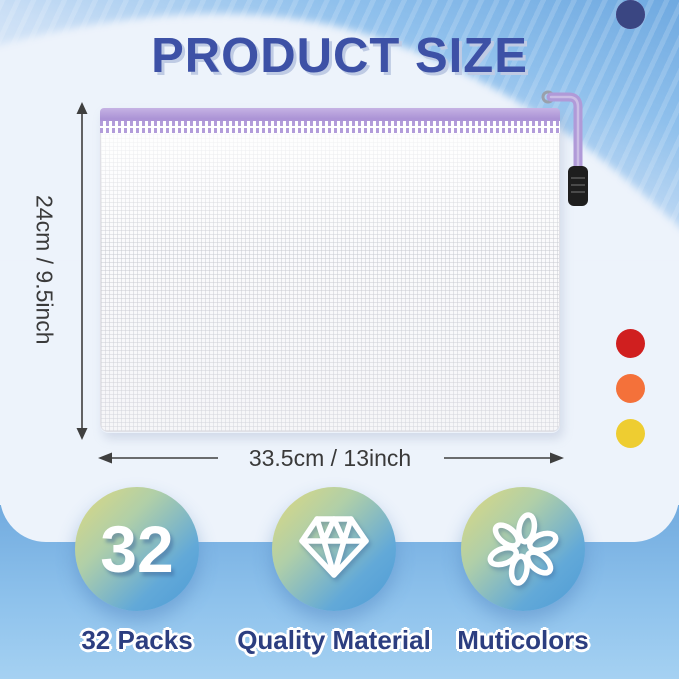 The width and height of the screenshot is (679, 679). Describe the element at coordinates (339, 56) in the screenshot. I see `page-title: PRODUCT SIZE` at that location.